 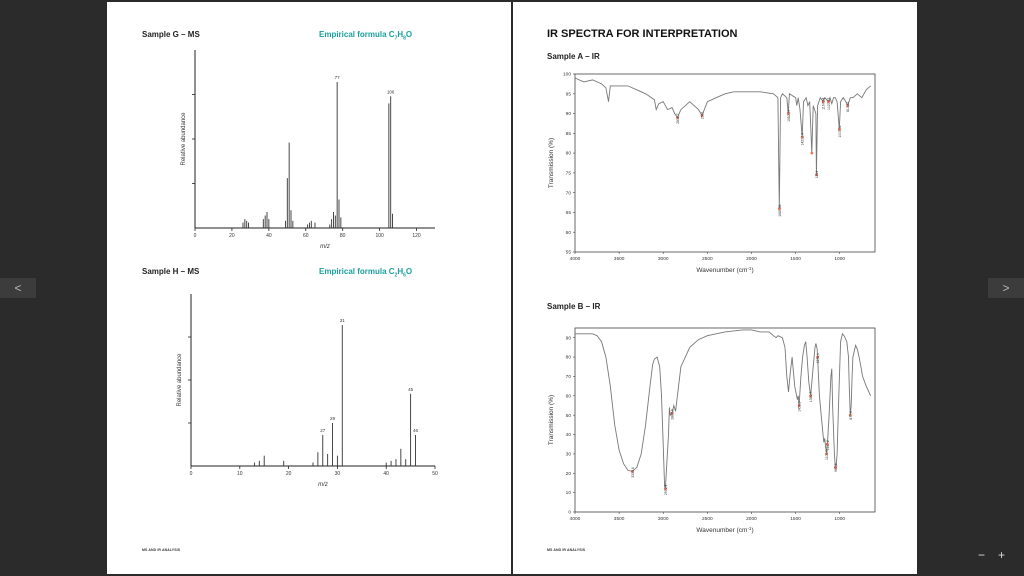 What do you see at coordinates (722, 143) in the screenshot?
I see `spectrum-line` at bounding box center [722, 143].